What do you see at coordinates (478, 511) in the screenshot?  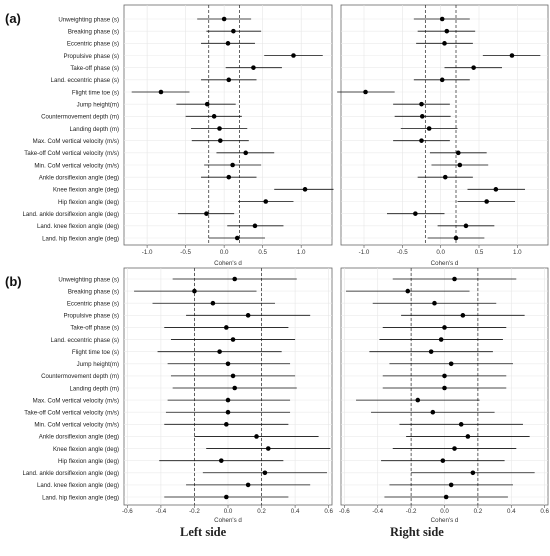 I see `x-tick-label: 0.2` at bounding box center [478, 511].